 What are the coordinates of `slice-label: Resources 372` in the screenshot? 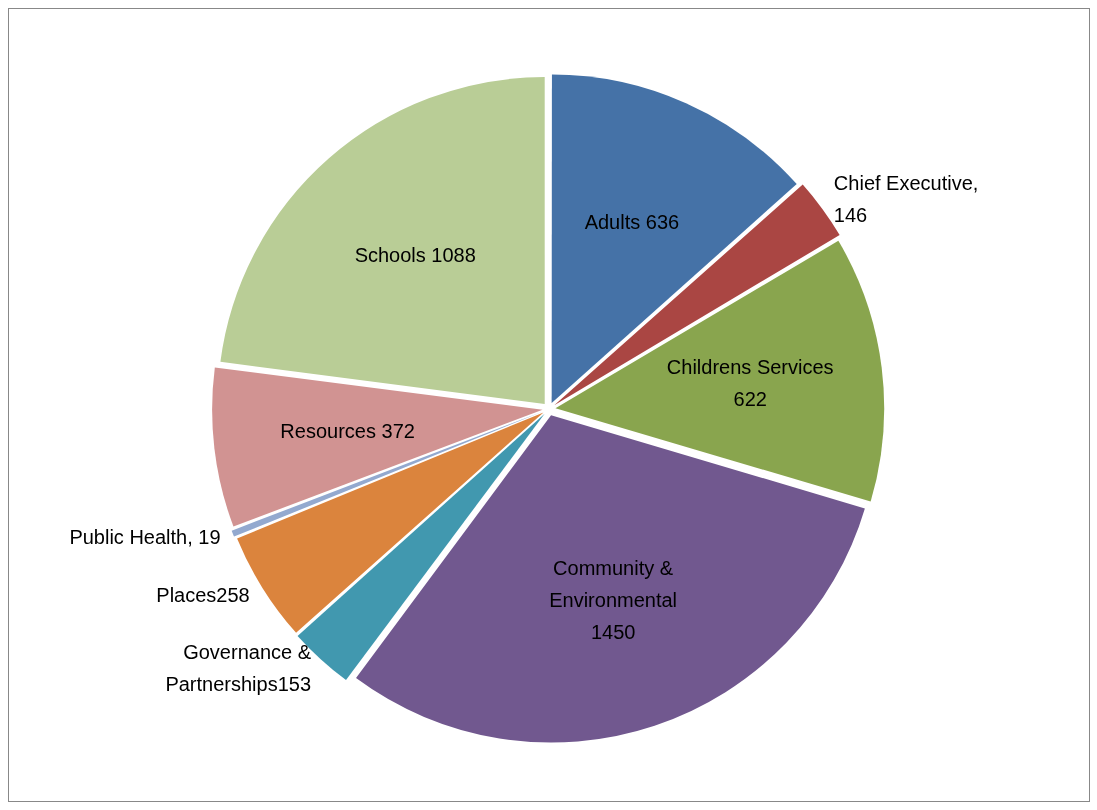 It's located at (347, 431).